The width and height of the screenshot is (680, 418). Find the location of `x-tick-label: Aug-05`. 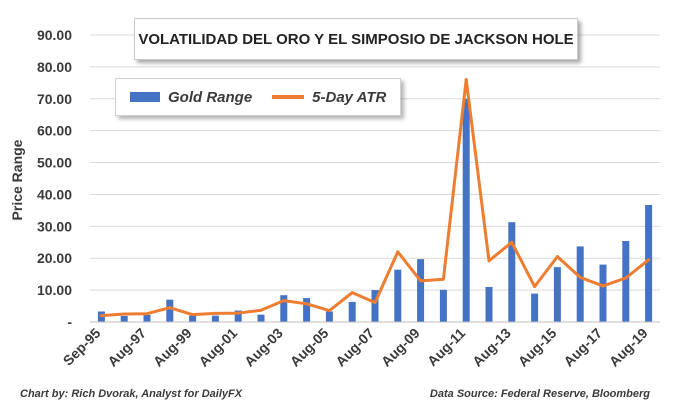

x-tick-label: Aug-05 is located at coordinates (309, 347).